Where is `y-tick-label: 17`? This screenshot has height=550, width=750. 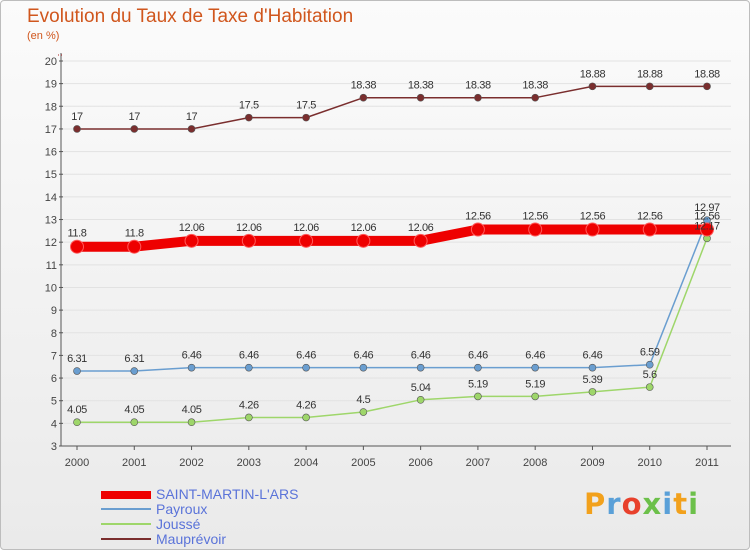
y-tick-label: 17 is located at coordinates (51, 130).